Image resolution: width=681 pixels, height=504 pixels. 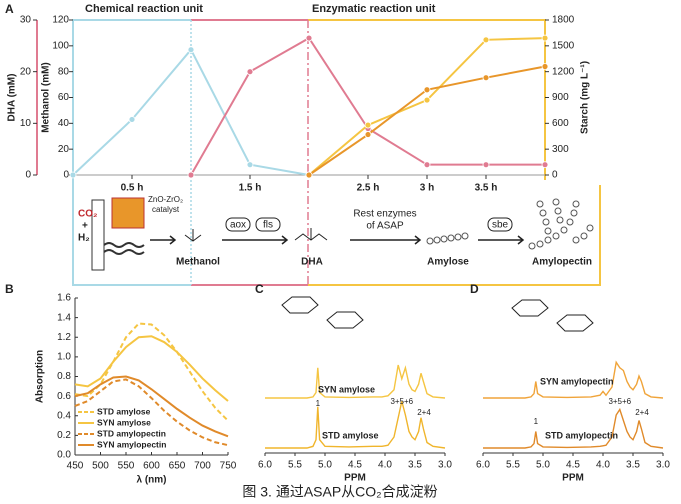 I want to click on x-tick-label: 700, so click(x=202, y=466).